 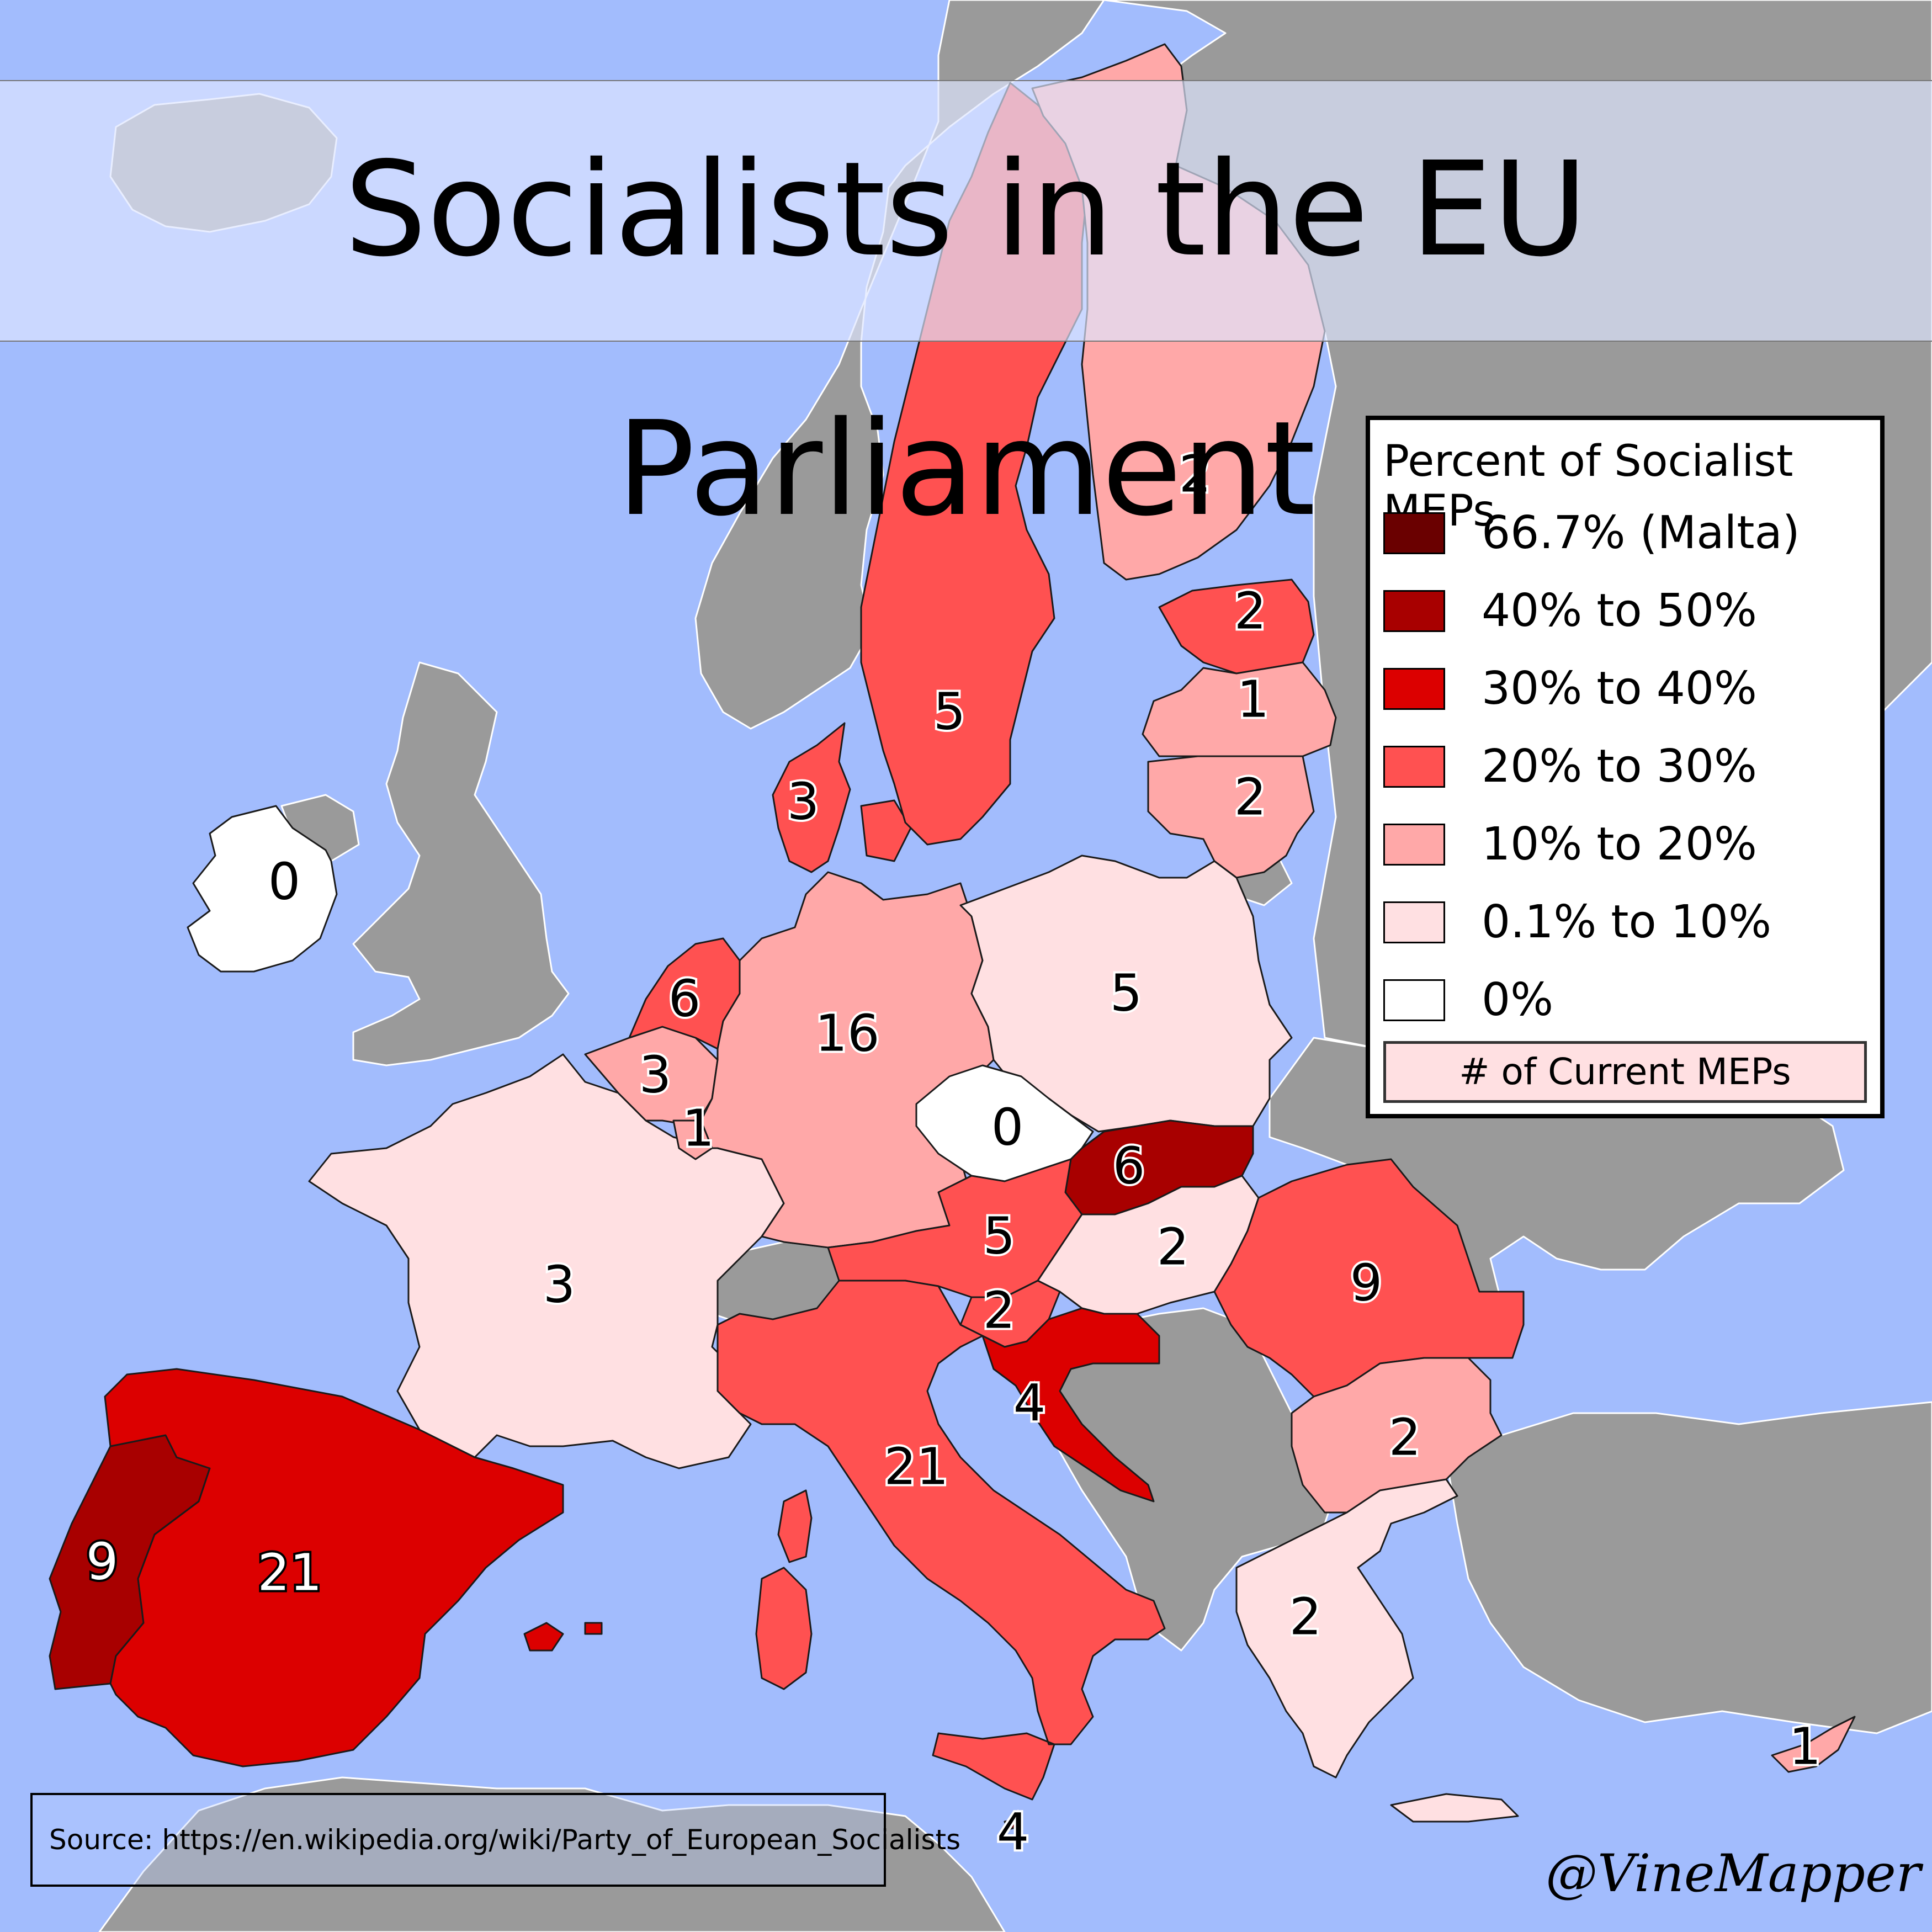 I want to click on country-spain, so click(x=334, y=1568).